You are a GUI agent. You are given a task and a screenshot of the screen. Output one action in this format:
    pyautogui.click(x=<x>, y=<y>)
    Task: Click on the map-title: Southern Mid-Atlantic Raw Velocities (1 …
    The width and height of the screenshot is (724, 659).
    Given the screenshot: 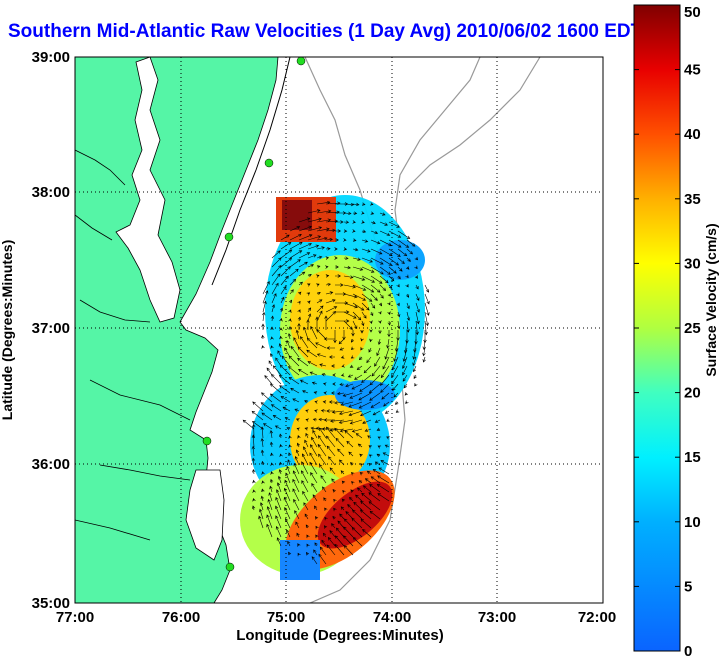 What is the action you would take?
    pyautogui.click(x=325, y=31)
    